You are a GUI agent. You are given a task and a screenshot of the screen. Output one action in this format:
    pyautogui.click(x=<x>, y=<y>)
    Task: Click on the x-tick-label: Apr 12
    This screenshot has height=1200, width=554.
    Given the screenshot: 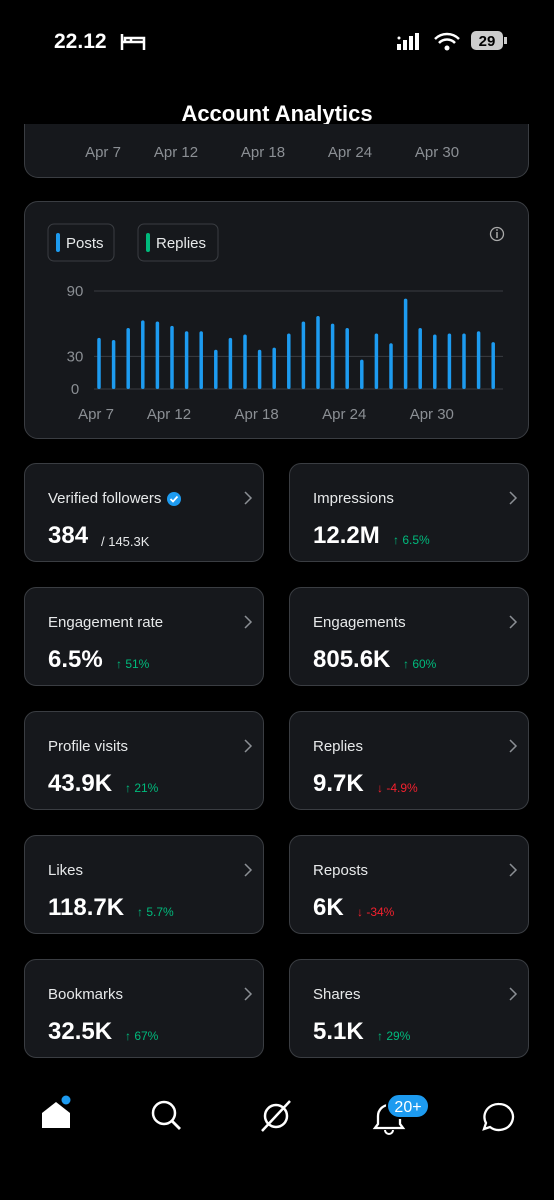 What is the action you would take?
    pyautogui.click(x=169, y=414)
    